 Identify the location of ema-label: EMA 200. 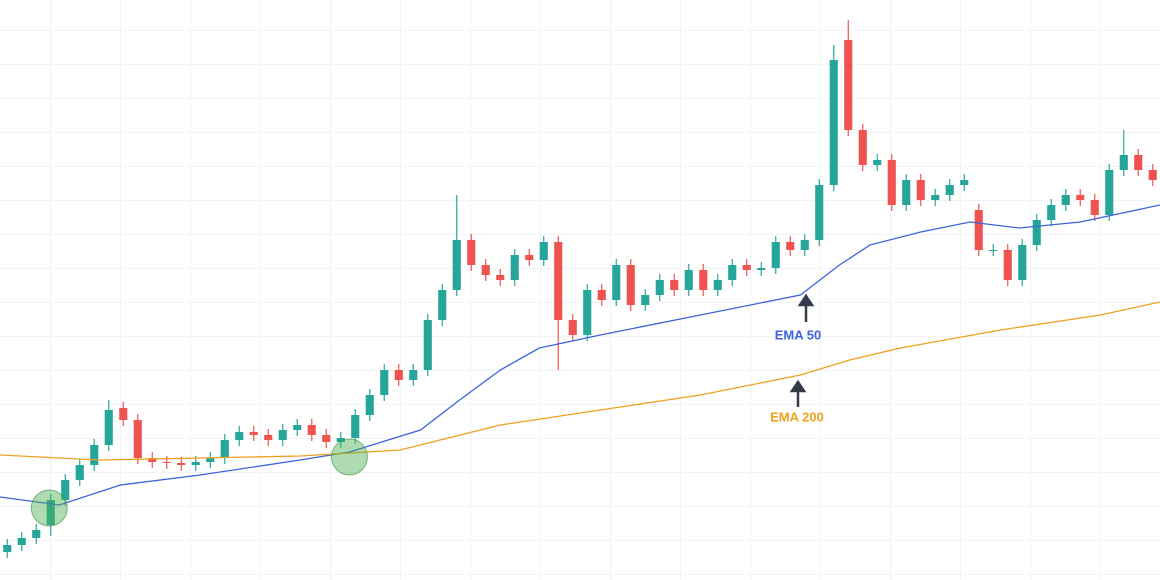
(797, 416).